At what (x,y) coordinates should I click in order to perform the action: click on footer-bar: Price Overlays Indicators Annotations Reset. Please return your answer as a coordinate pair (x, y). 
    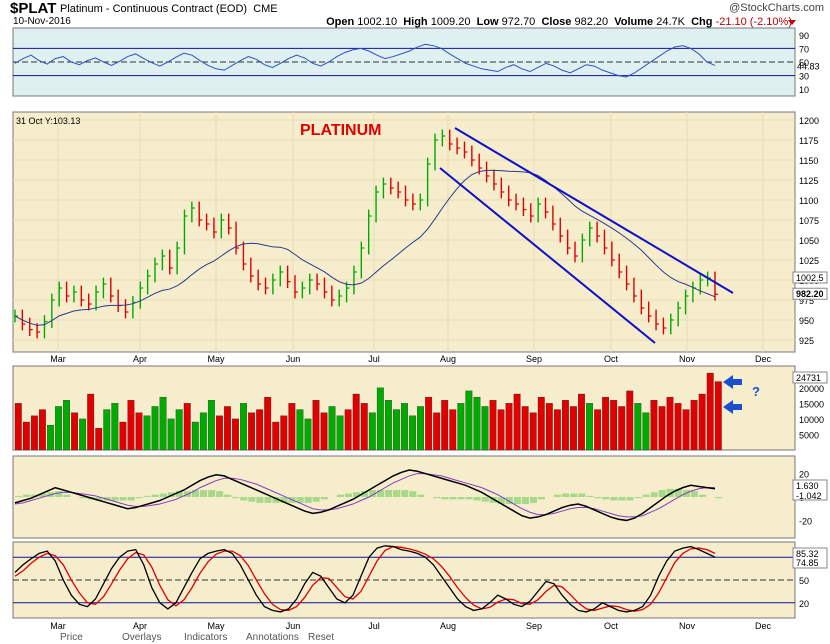
    Looking at the image, I should click on (415, 638).